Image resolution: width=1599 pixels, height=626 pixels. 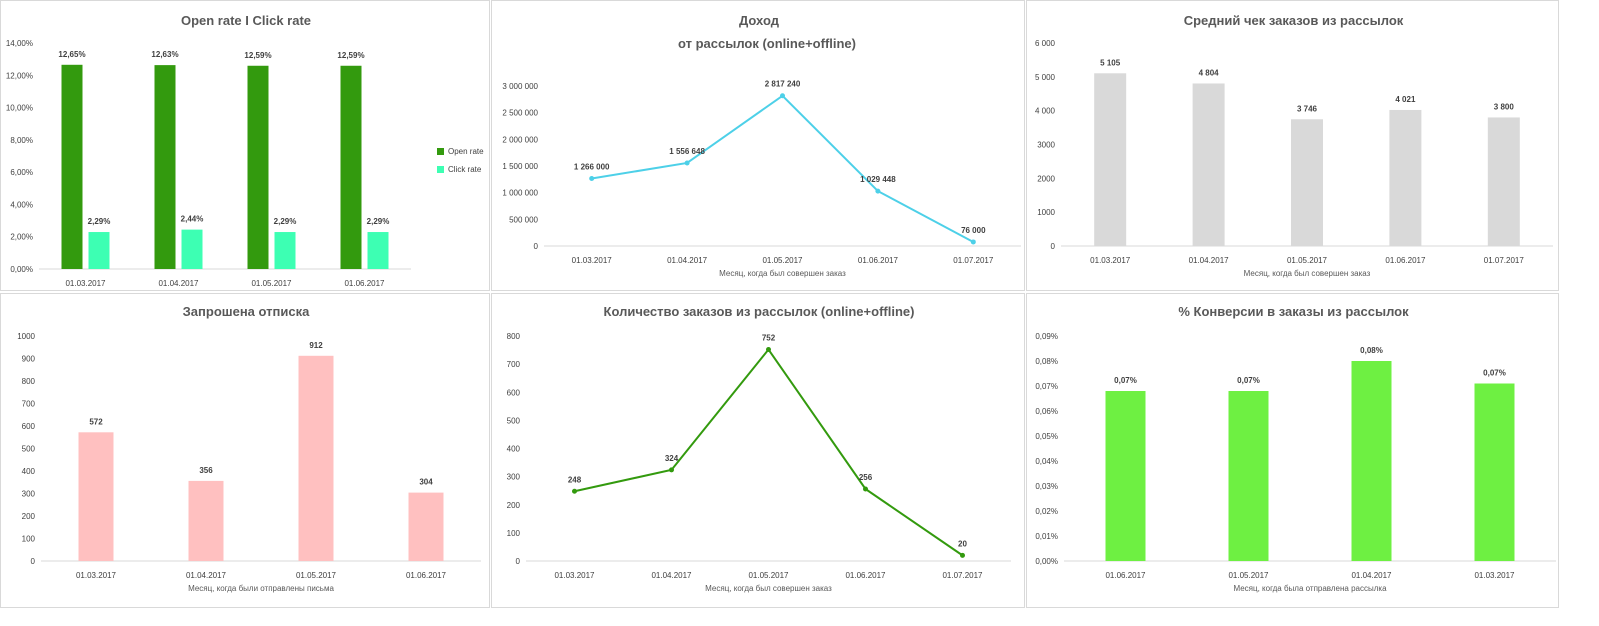 I want to click on y-tick-label: 0,06%, so click(x=1046, y=411).